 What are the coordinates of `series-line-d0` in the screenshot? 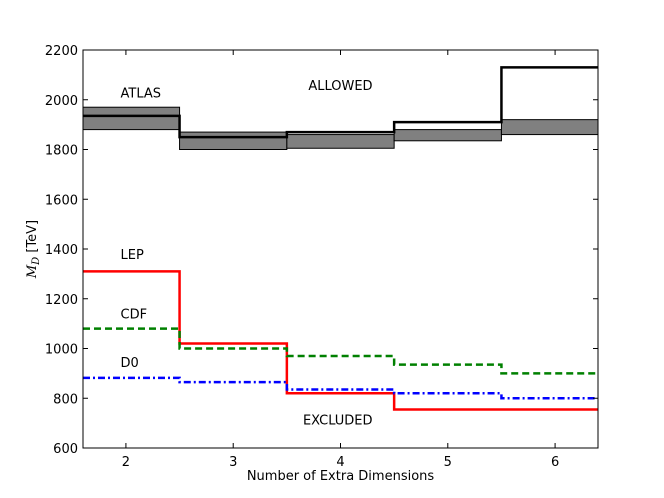 It's located at (340, 388).